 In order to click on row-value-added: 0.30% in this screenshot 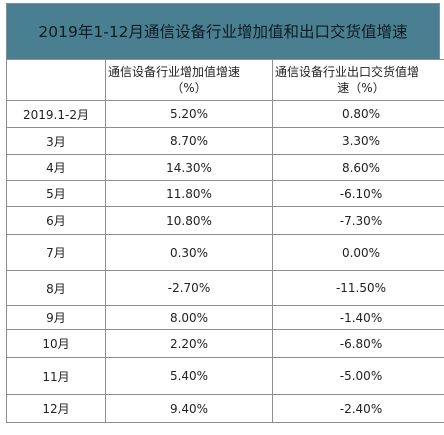, I will do `click(189, 252)`.